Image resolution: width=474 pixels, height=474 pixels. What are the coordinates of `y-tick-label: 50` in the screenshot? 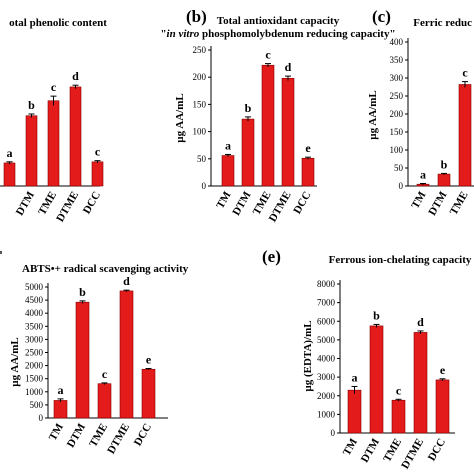 It's located at (202, 159).